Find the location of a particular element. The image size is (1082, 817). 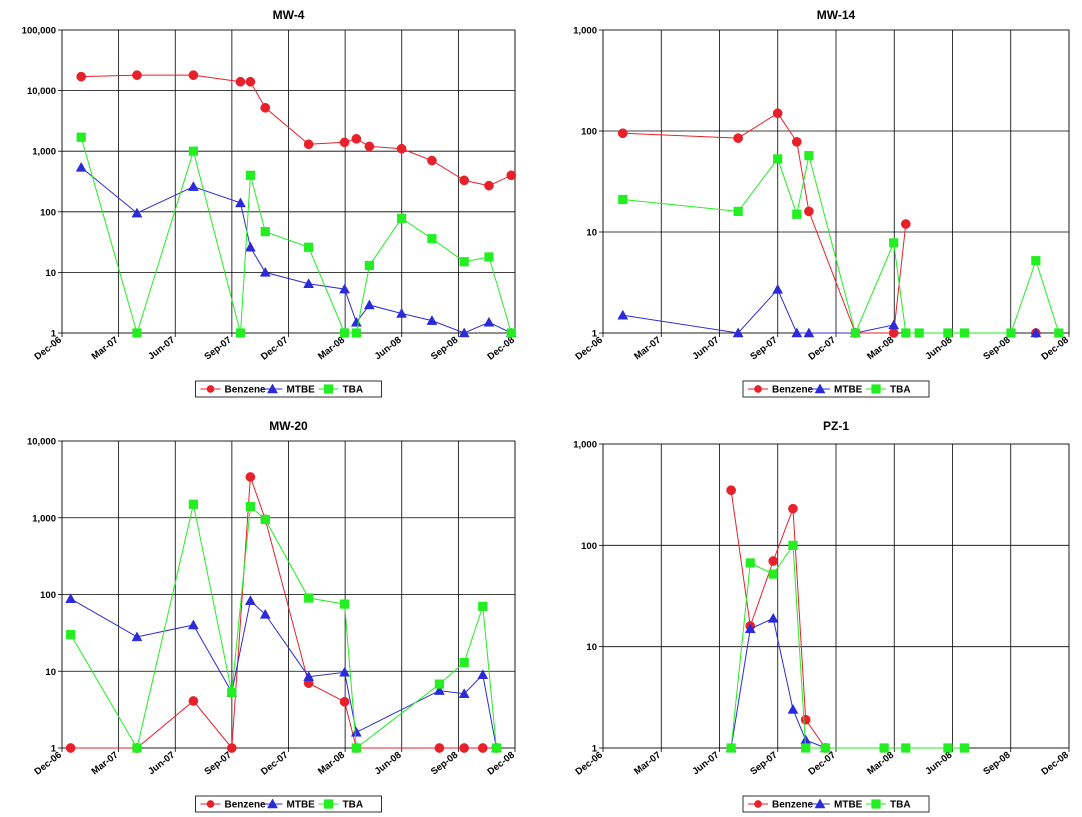

legend-marker-mtbe is located at coordinates (820, 388).